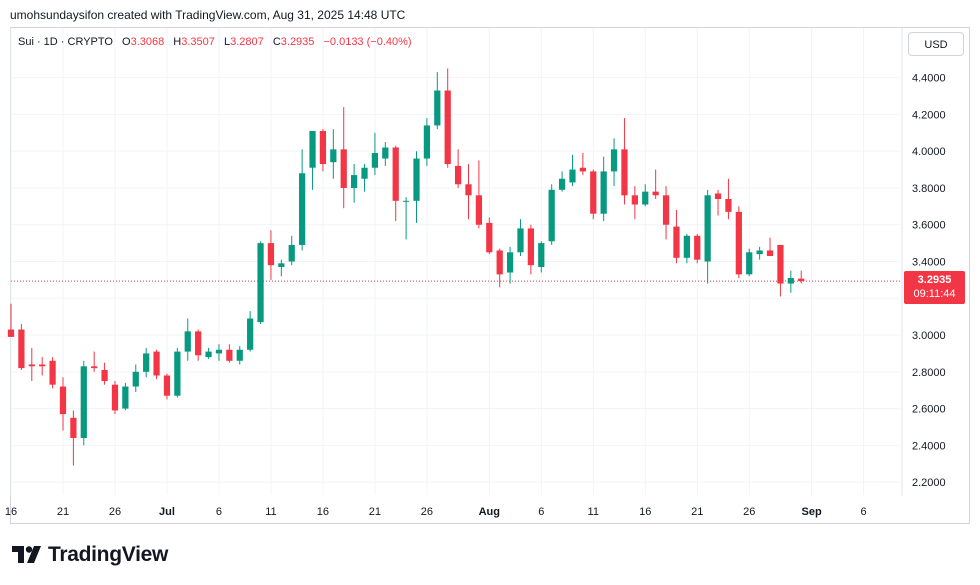  Describe the element at coordinates (276, 42) in the screenshot. I see `close-label: C` at that location.